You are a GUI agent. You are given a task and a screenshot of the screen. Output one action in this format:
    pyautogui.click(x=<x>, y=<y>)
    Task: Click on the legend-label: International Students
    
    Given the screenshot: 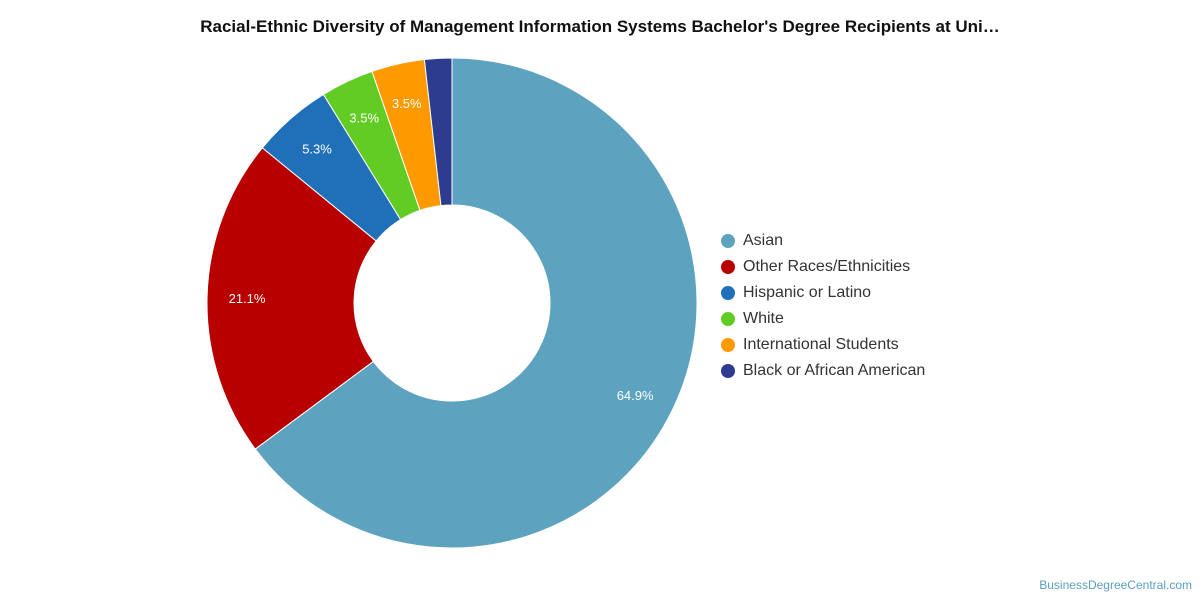 What is the action you would take?
    pyautogui.click(x=821, y=344)
    